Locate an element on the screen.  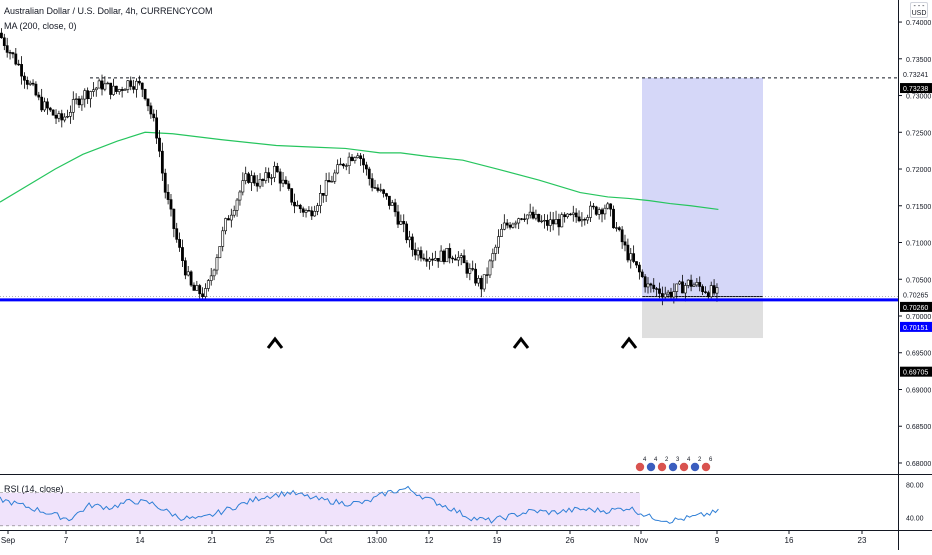
x-tick-label: 19 is located at coordinates (497, 540).